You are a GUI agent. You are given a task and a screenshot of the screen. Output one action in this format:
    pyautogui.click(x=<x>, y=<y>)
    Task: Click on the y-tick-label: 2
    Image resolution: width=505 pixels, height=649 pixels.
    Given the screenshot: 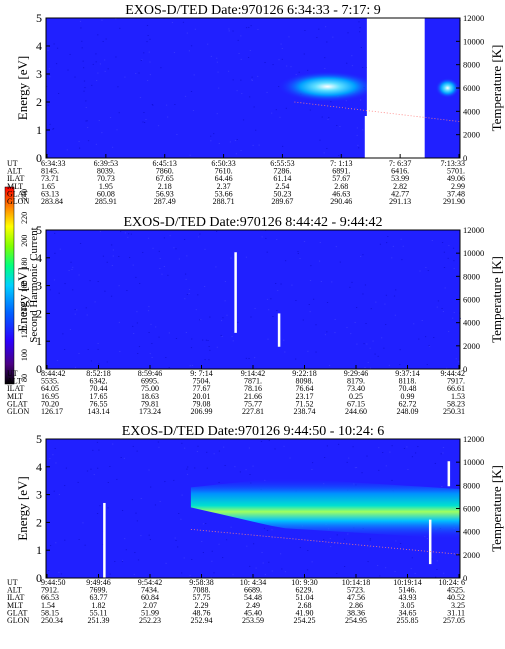 What is the action you would take?
    pyautogui.click(x=39, y=522)
    